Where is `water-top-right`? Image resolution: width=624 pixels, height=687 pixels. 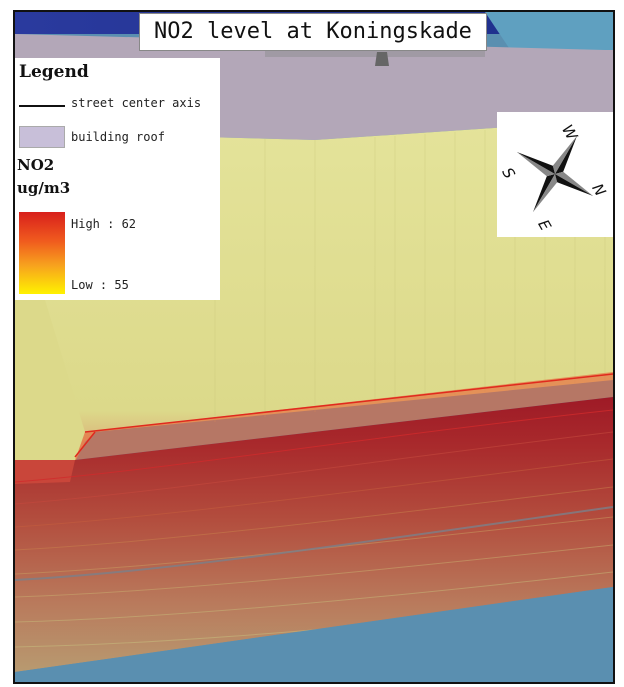 water-top-right is located at coordinates (549, 34).